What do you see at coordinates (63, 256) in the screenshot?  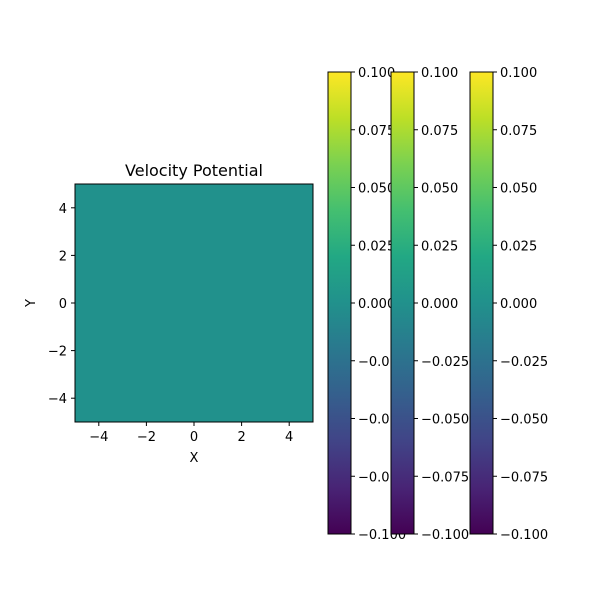 I see `y-tick-label: 2` at bounding box center [63, 256].